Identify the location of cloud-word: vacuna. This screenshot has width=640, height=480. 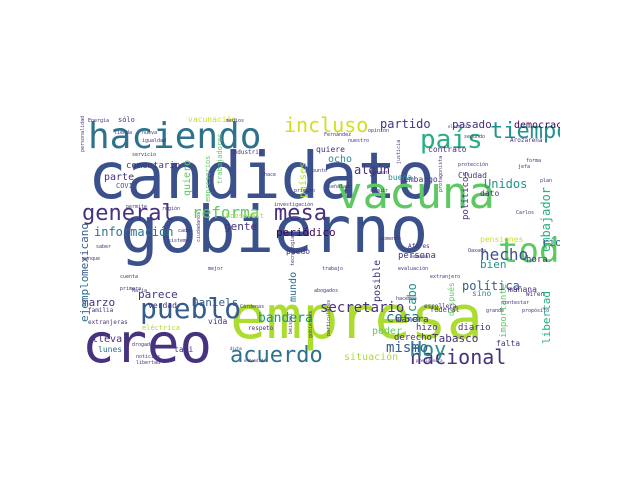
(415, 193).